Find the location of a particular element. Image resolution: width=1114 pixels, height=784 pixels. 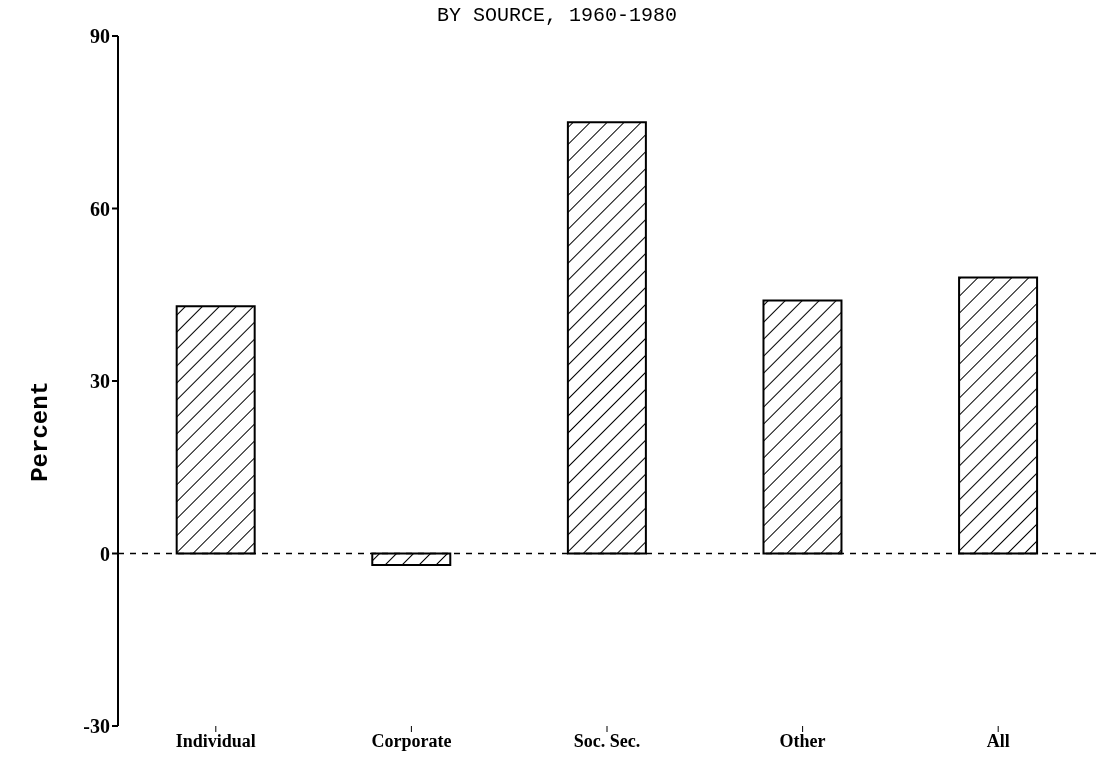

y-axis-title: Percent is located at coordinates (40, 431).